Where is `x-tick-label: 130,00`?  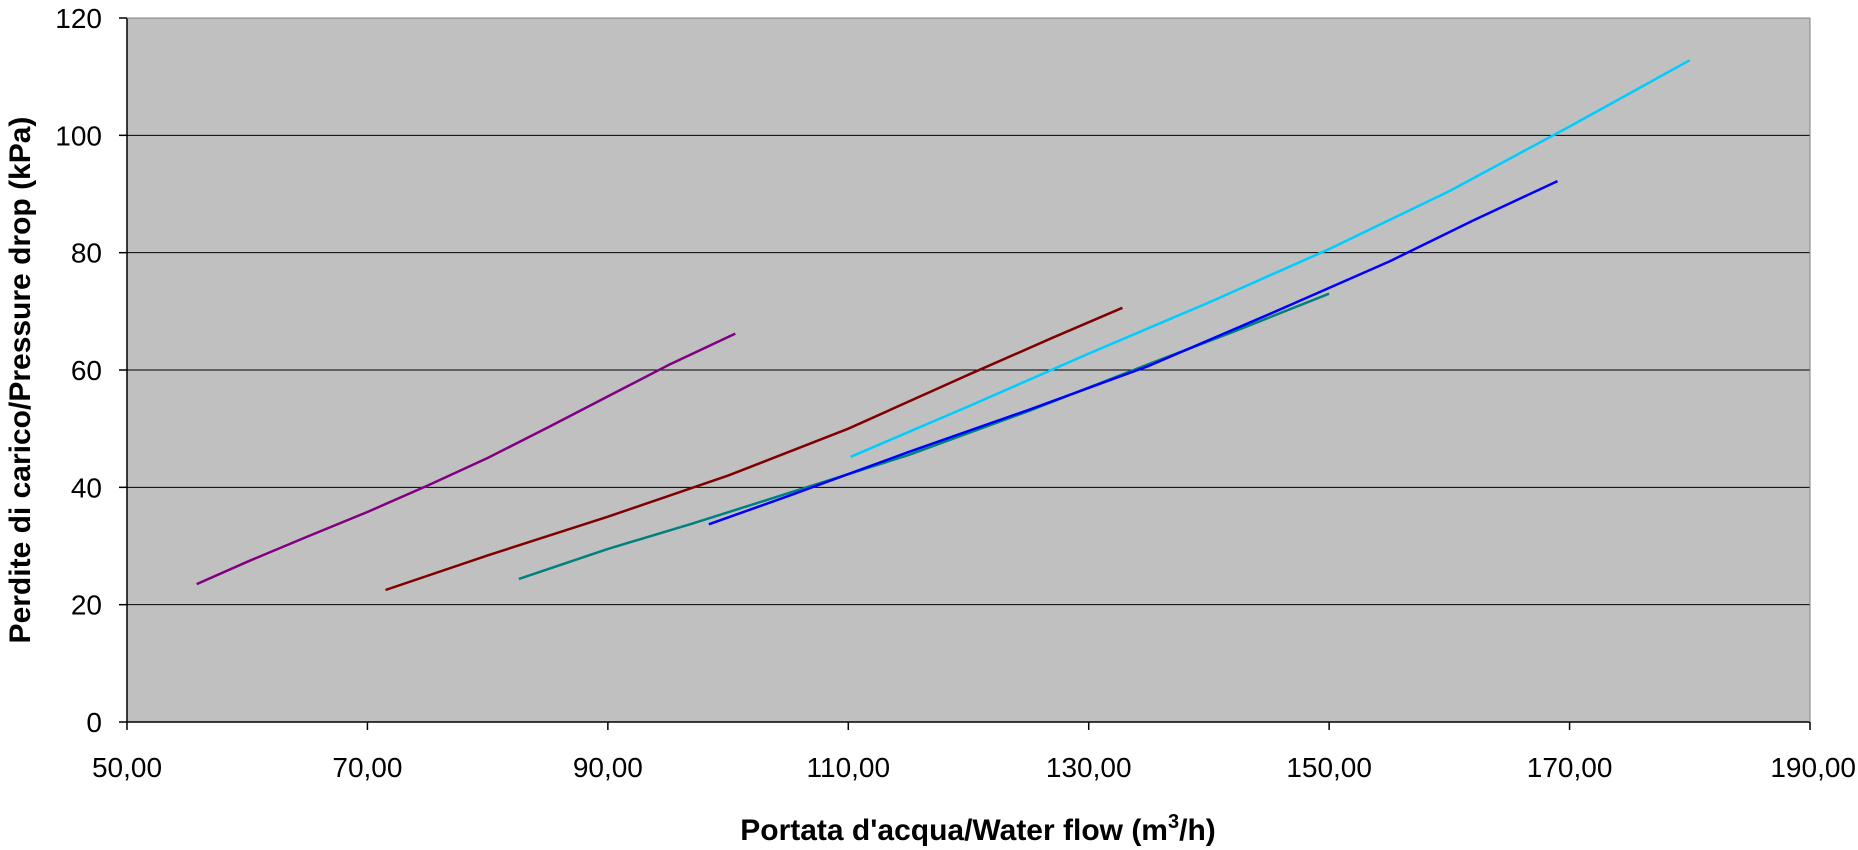 x-tick-label: 130,00 is located at coordinates (1089, 767).